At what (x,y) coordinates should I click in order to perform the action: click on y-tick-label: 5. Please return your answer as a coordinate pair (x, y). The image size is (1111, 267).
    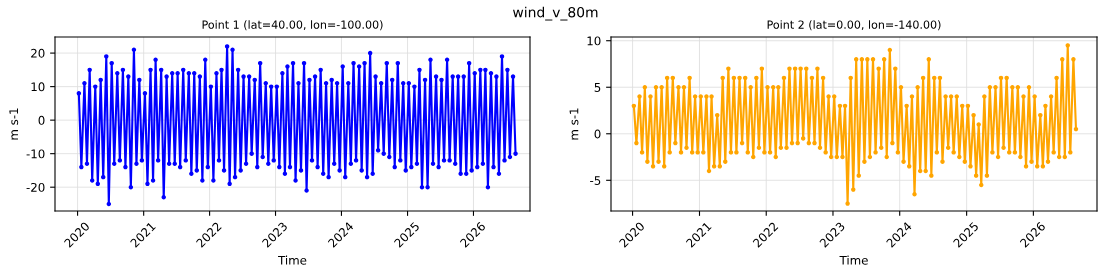
    Looking at the image, I should click on (597, 87).